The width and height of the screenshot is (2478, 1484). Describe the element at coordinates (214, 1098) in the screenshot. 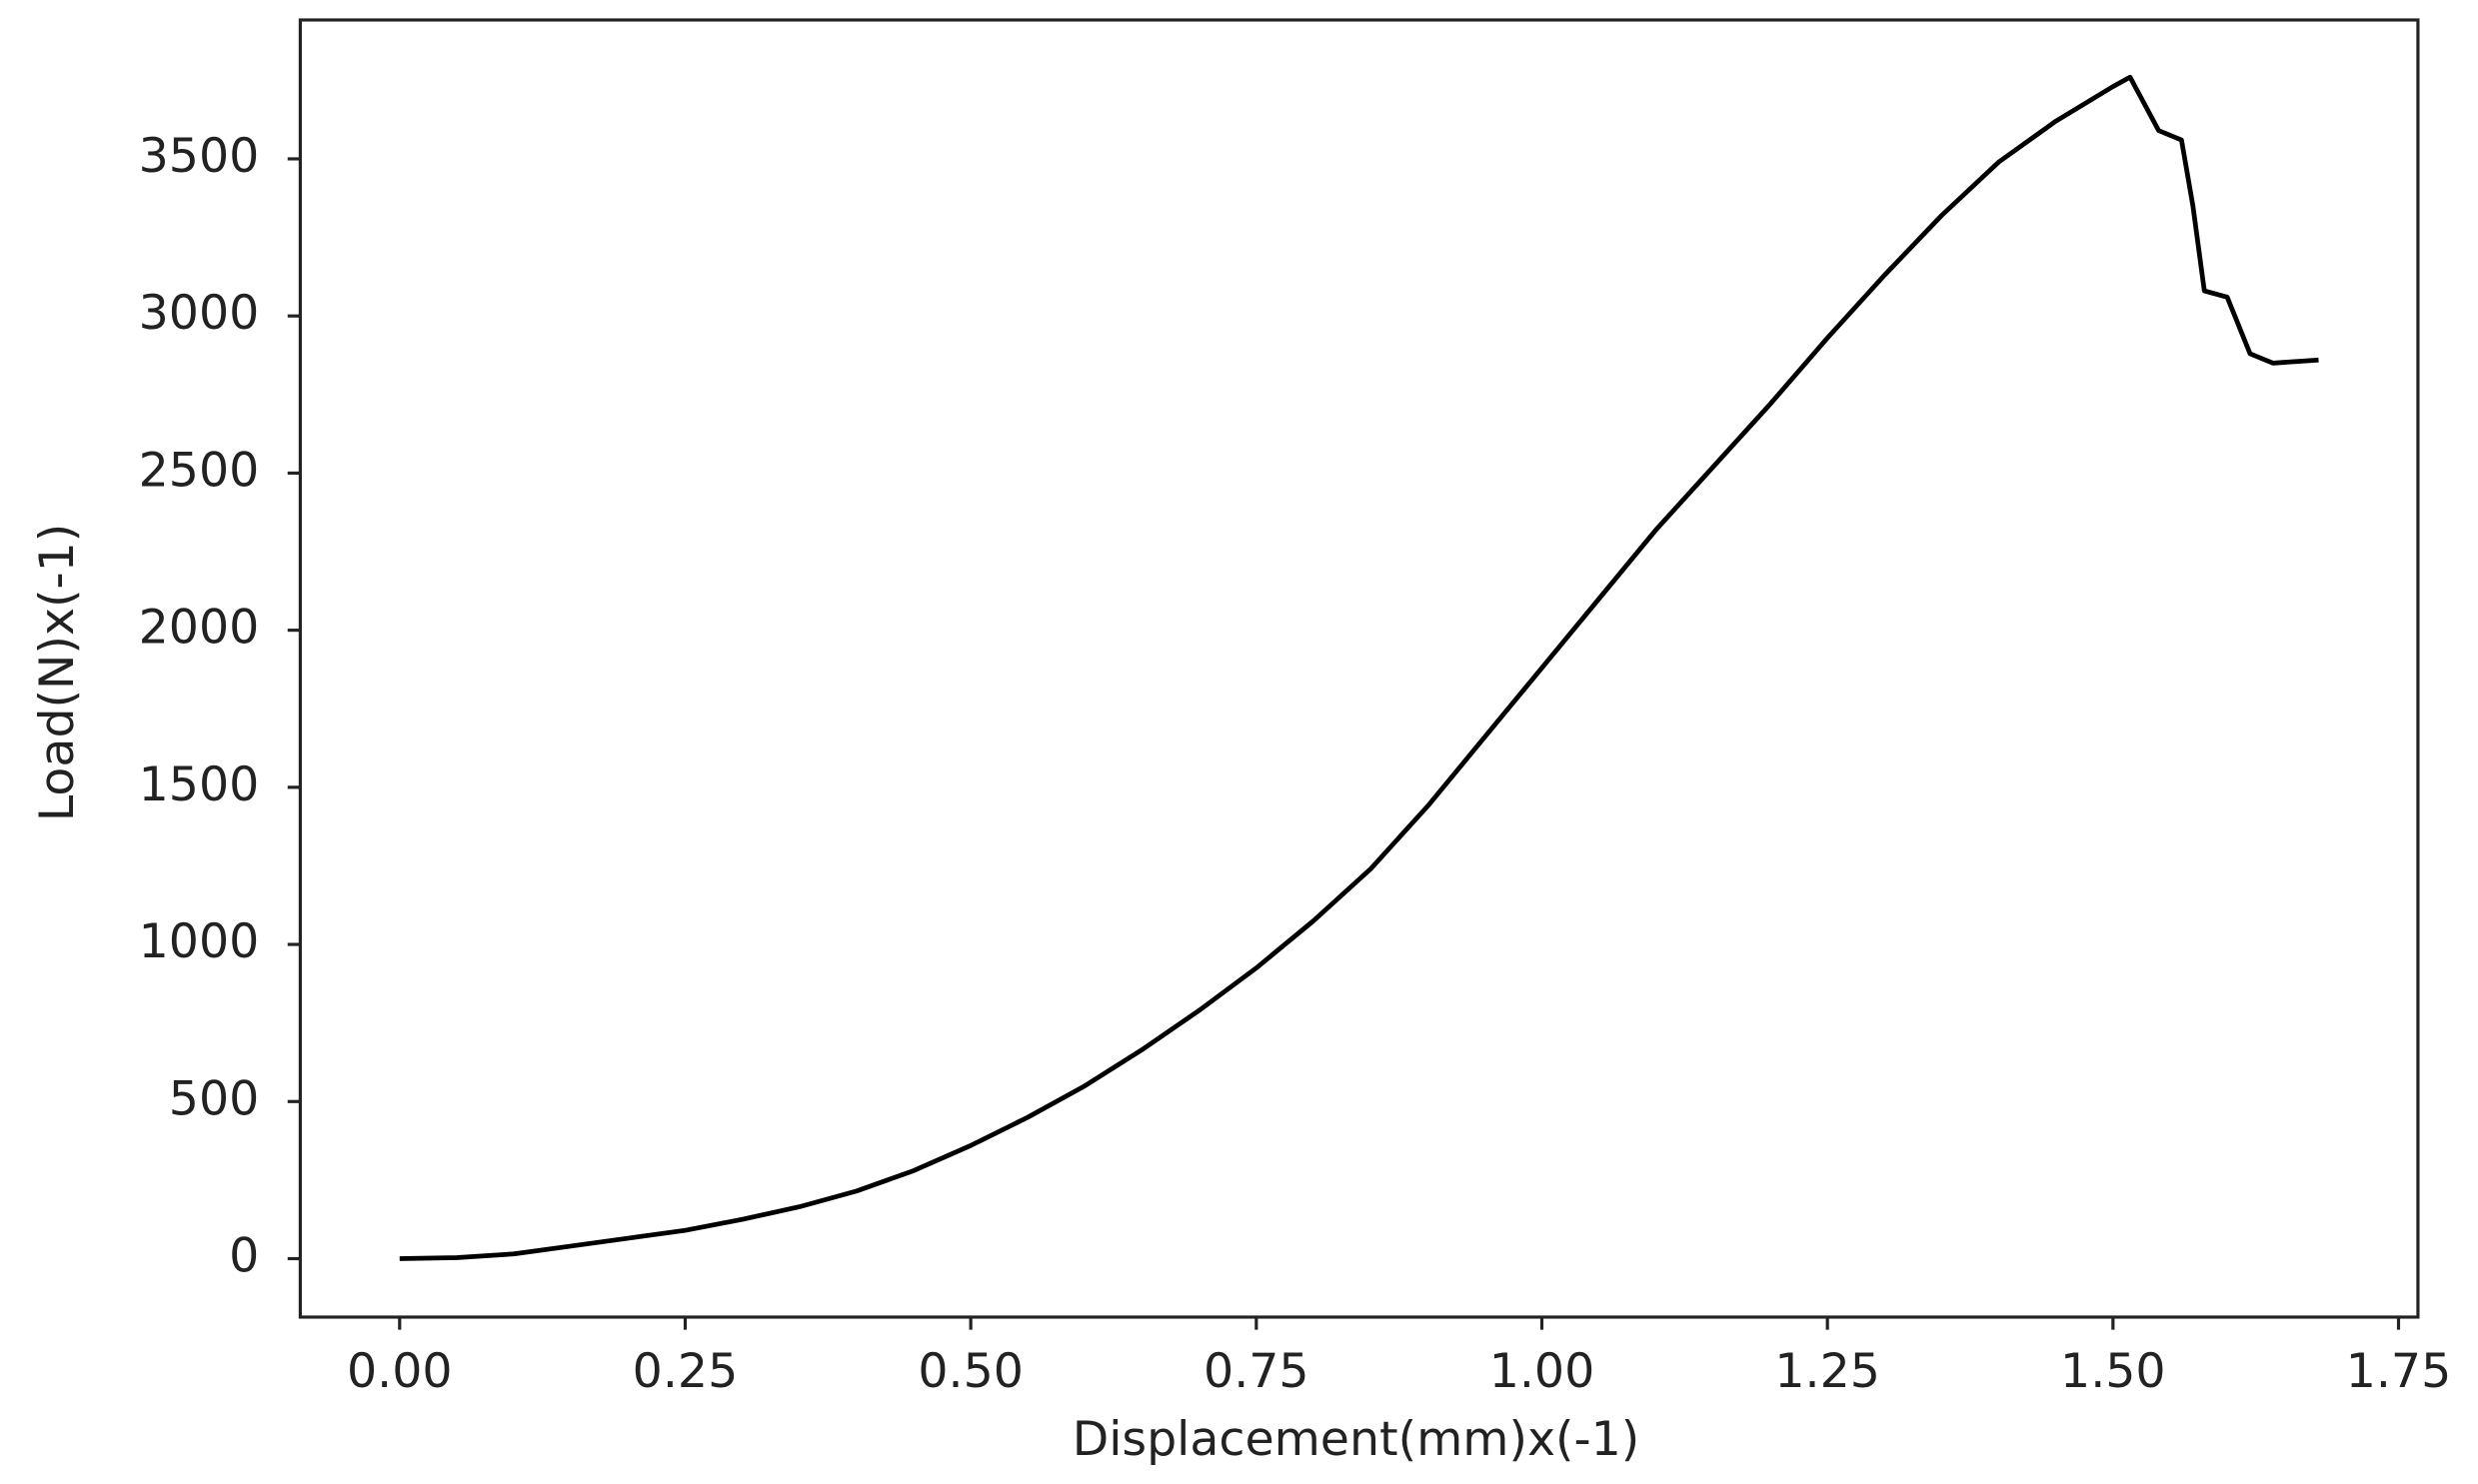

I see `y-tick-label: 500` at that location.